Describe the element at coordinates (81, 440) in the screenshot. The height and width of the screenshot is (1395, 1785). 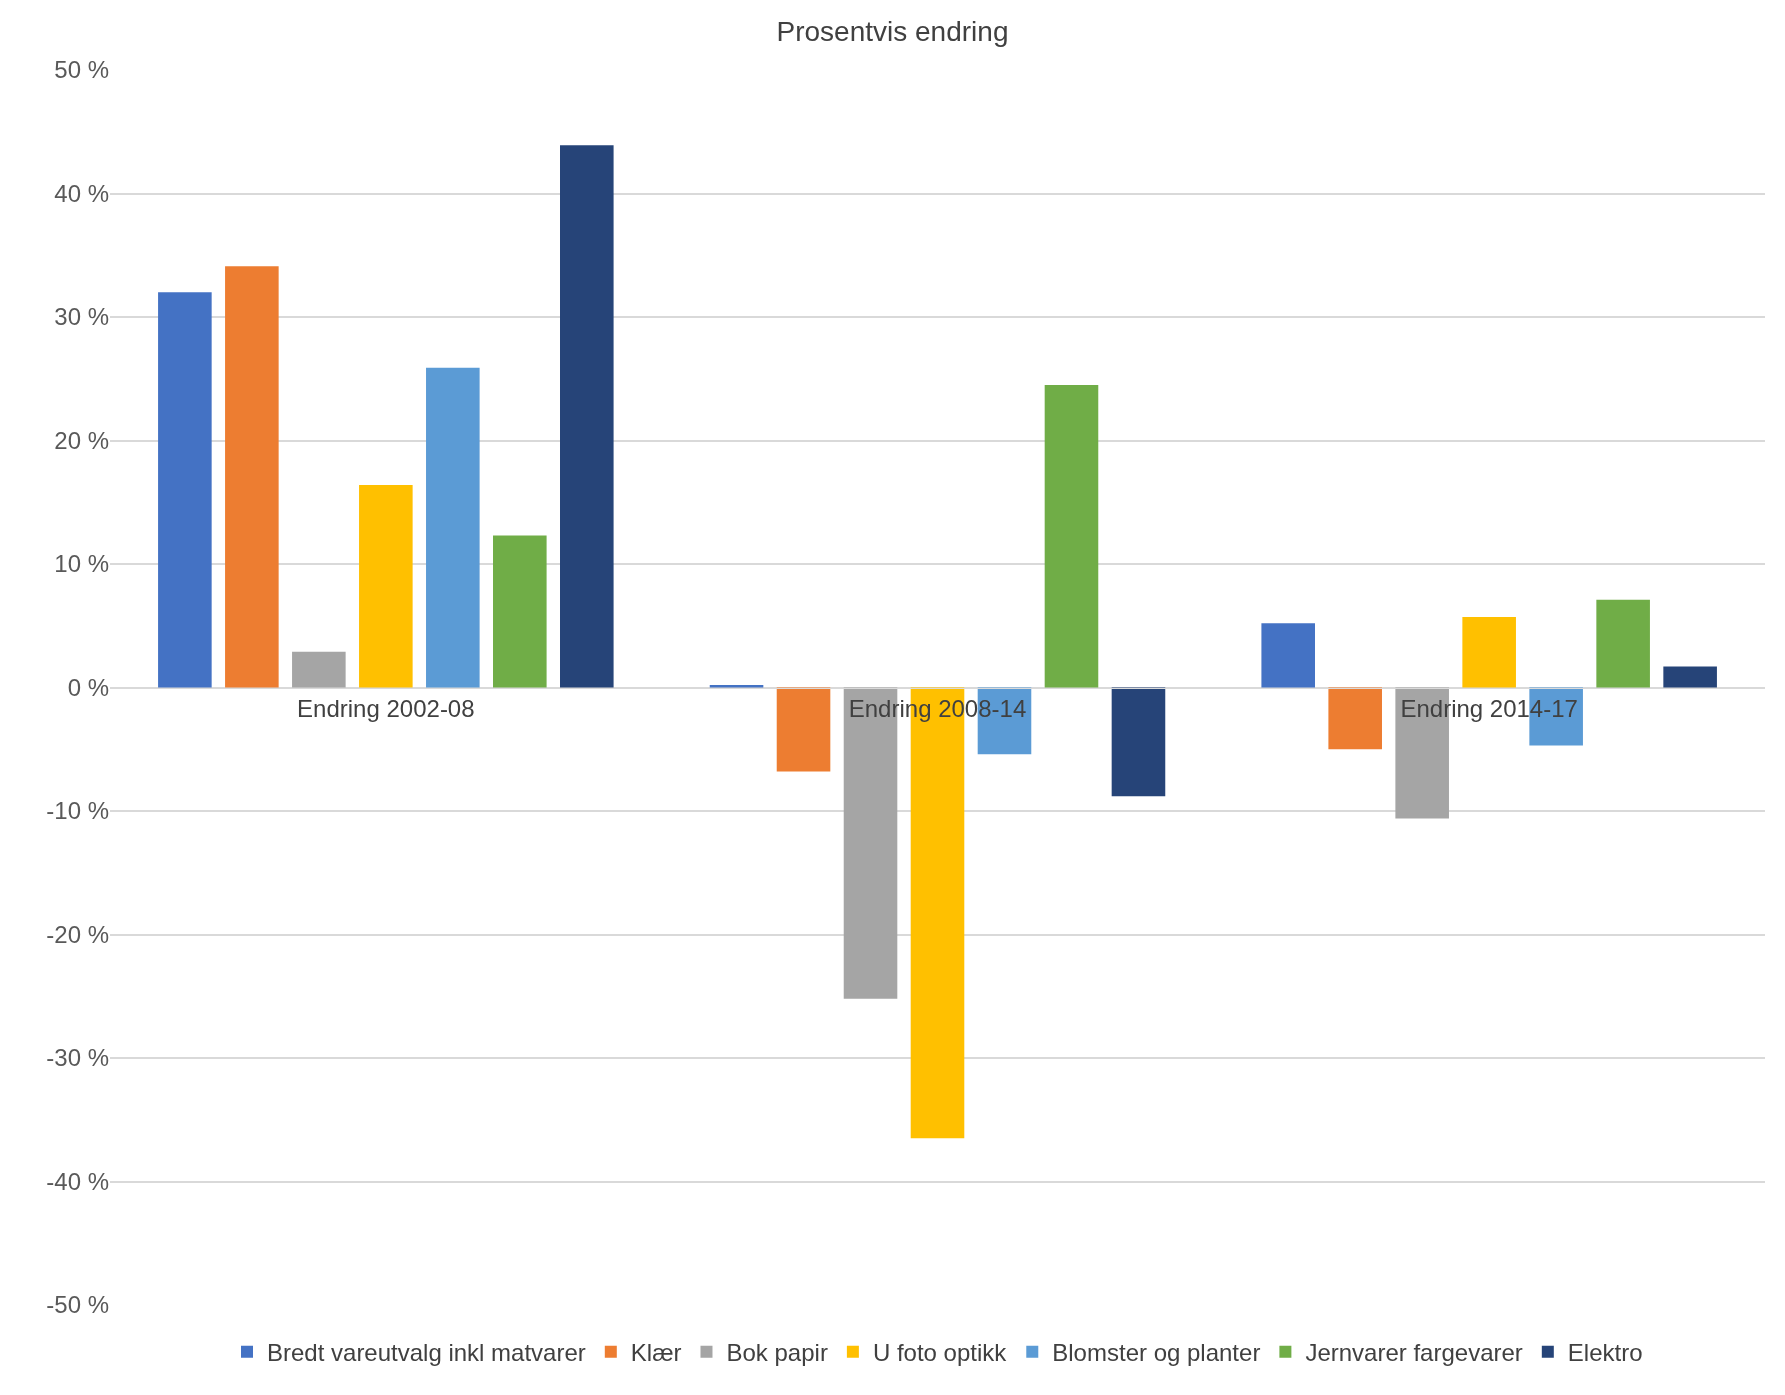
I see `y-tick-label: 20 %` at that location.